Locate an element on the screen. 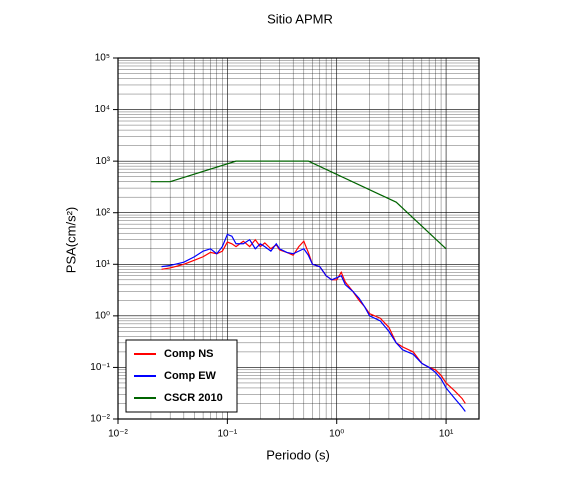 This screenshot has height=480, width=586. x-tick-label: 10¹ is located at coordinates (446, 434).